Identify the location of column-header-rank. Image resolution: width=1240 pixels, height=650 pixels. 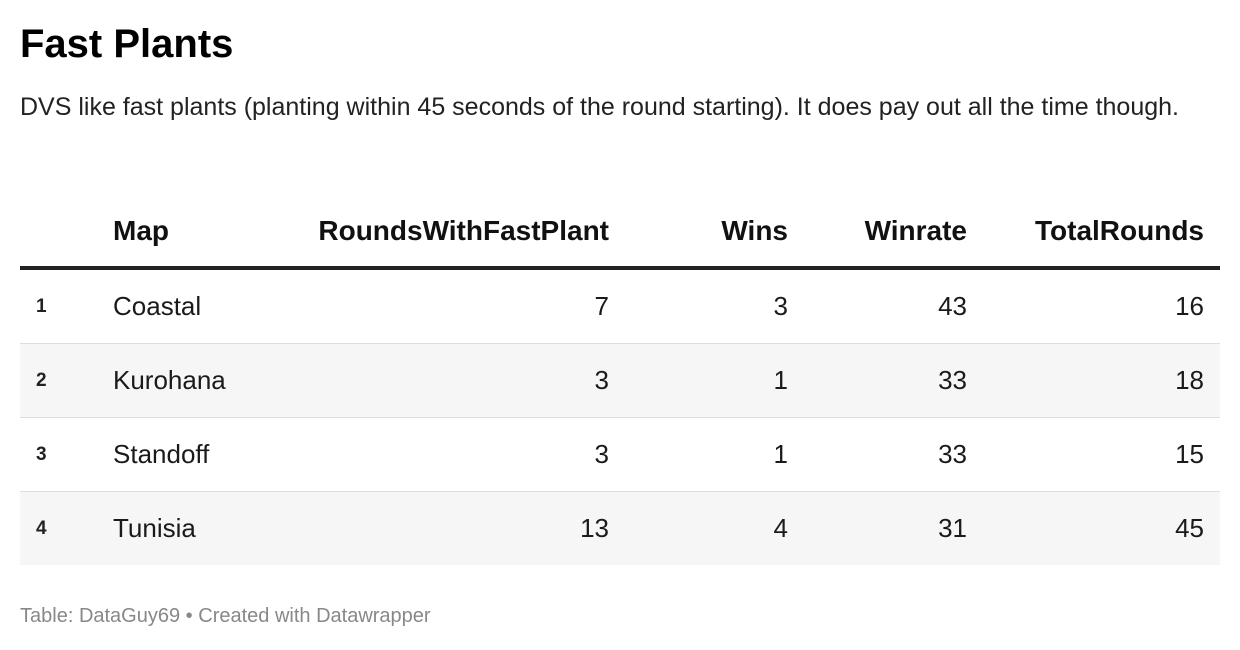
(66, 233).